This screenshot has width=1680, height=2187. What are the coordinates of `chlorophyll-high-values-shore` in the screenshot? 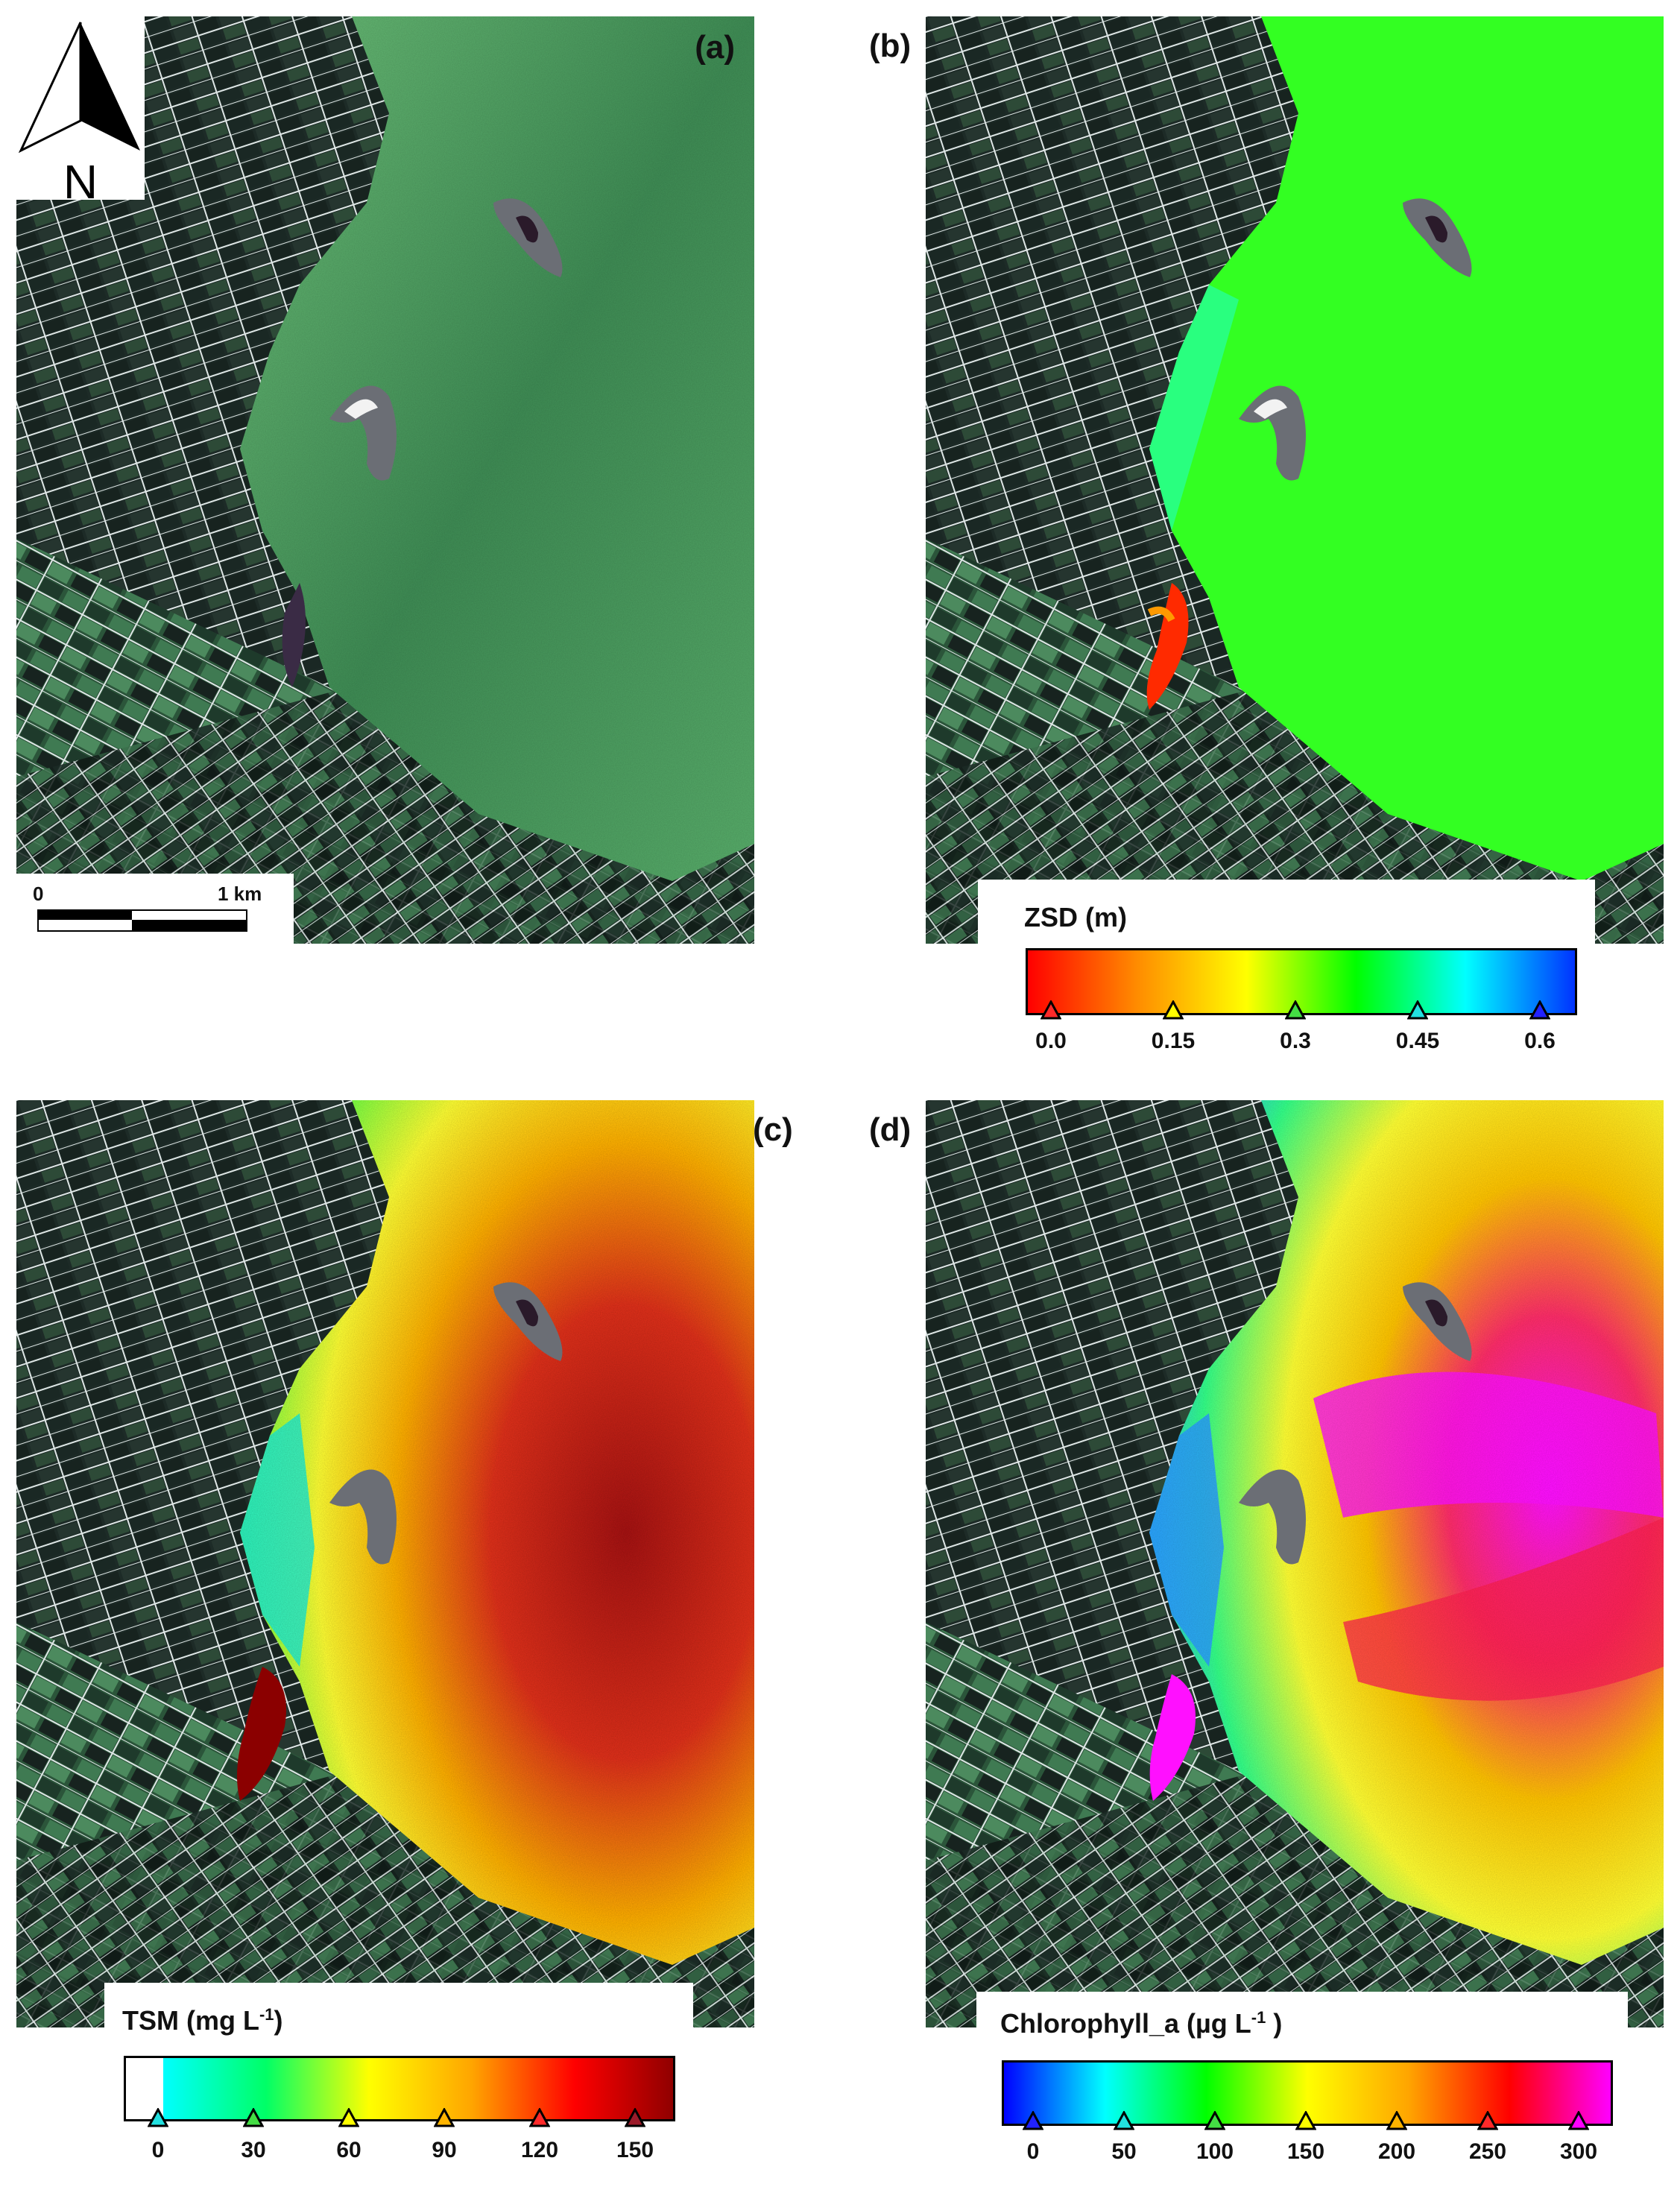 It's located at (1172, 1738).